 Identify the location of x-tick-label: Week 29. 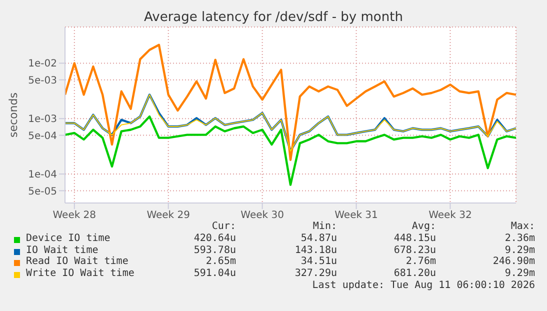
(168, 216).